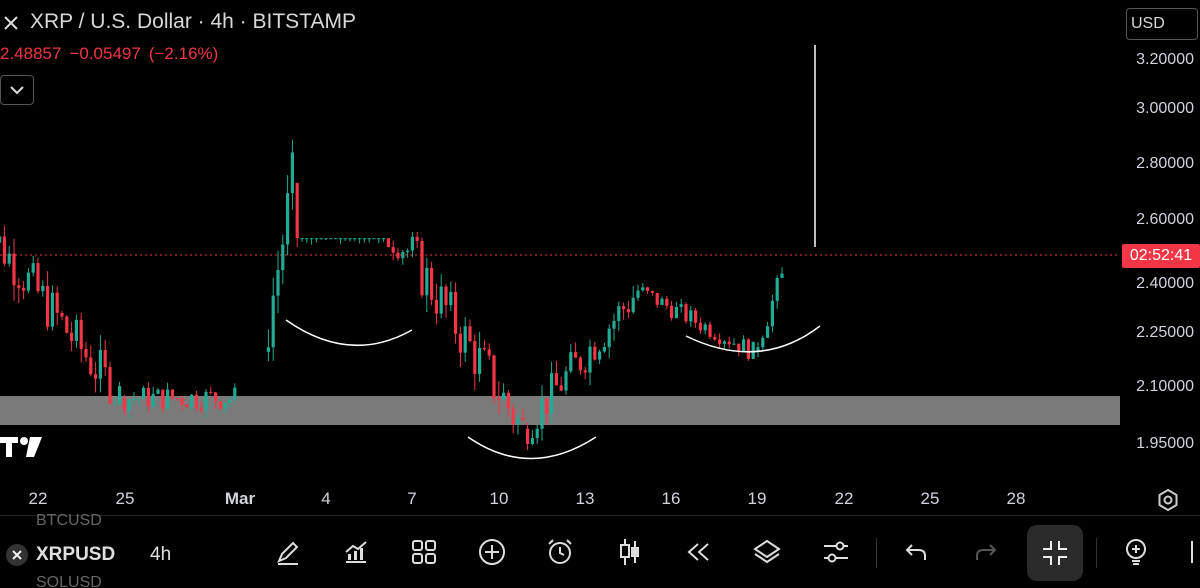  Describe the element at coordinates (69, 581) in the screenshot. I see `ghost-symbol-below: SOLUSD` at that location.